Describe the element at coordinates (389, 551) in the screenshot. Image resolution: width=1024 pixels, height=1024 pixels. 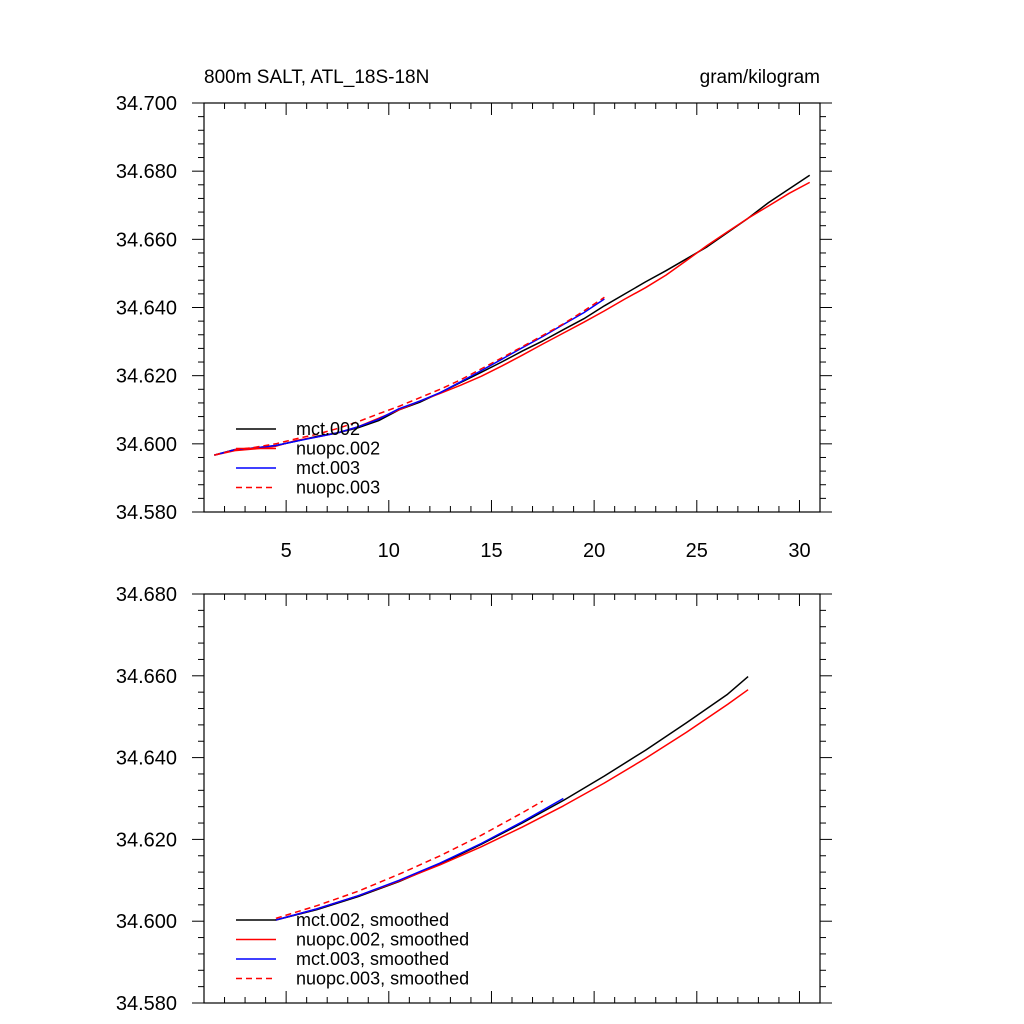
I see `x-tick-label: 10` at that location.